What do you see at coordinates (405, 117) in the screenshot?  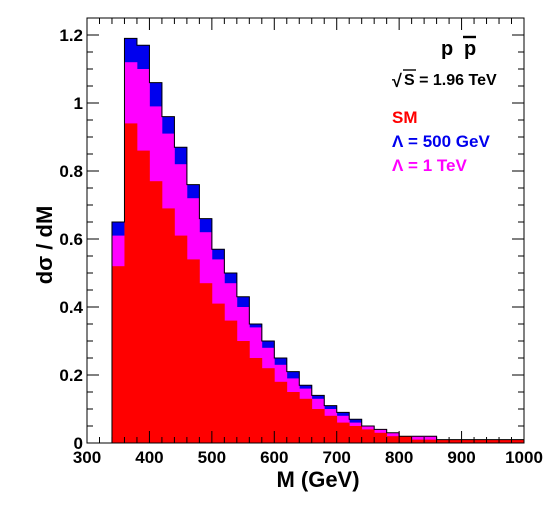 I see `legend-entry: SM` at bounding box center [405, 117].